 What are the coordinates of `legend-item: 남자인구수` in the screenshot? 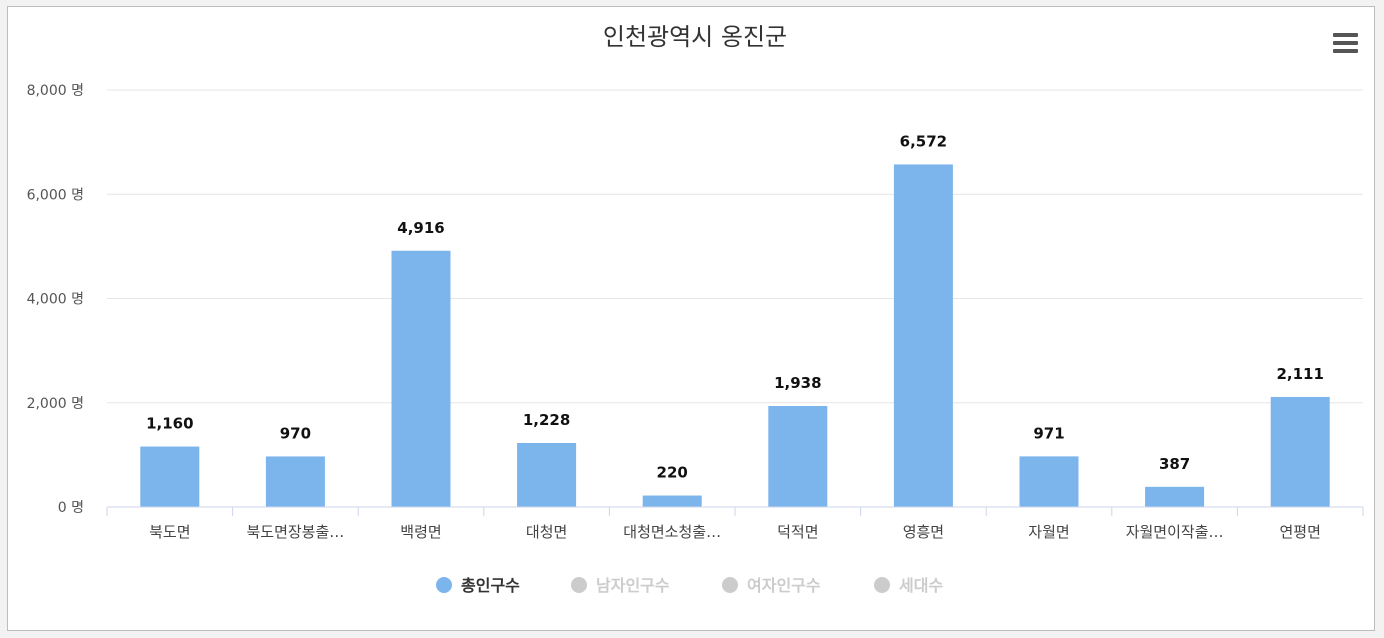 It's located at (620, 585).